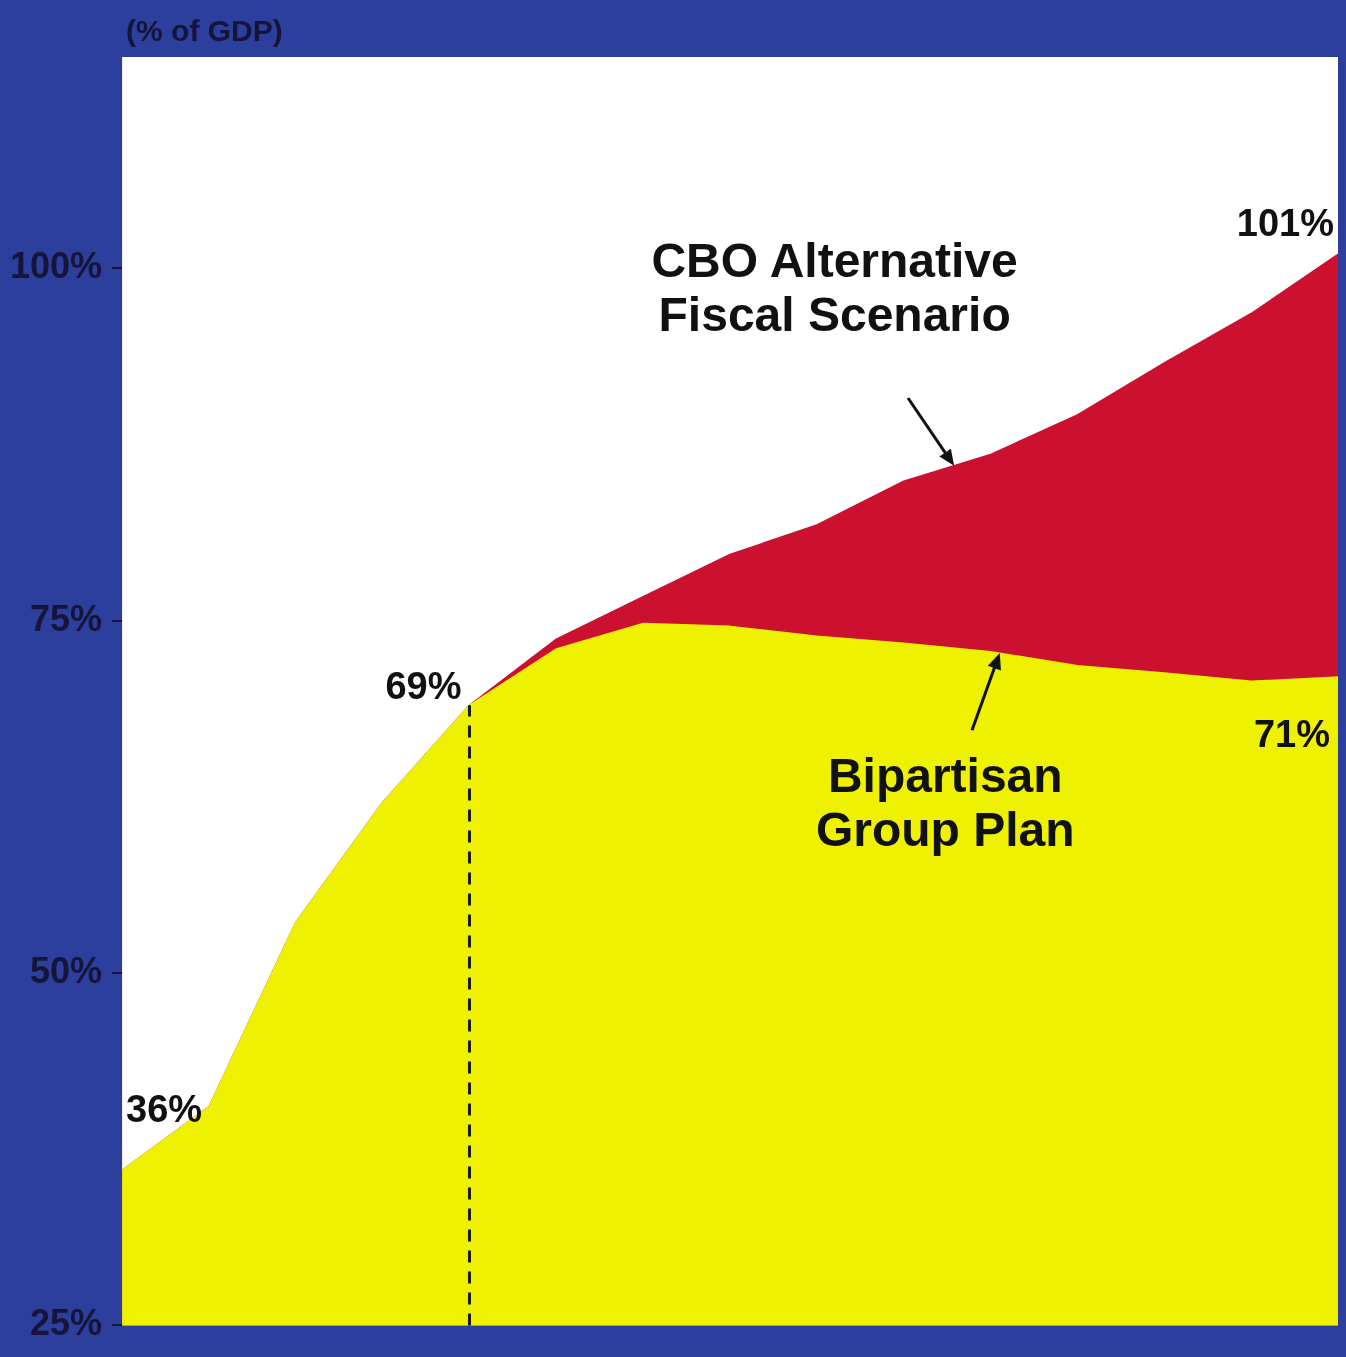 This screenshot has width=1346, height=1357. I want to click on y-axis-title: (% of GDP), so click(204, 30).